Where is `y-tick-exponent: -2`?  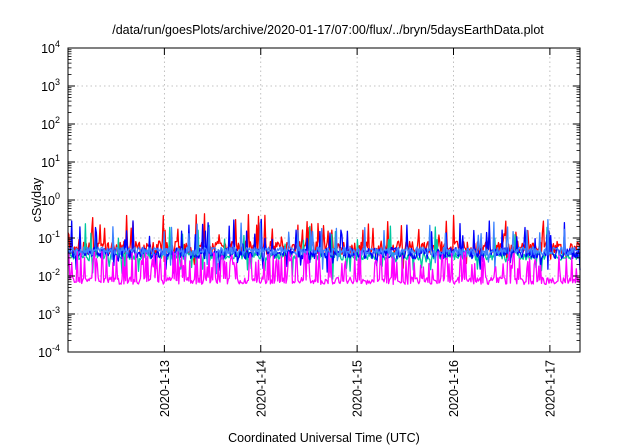 y-tick-exponent: -2 is located at coordinates (56, 272).